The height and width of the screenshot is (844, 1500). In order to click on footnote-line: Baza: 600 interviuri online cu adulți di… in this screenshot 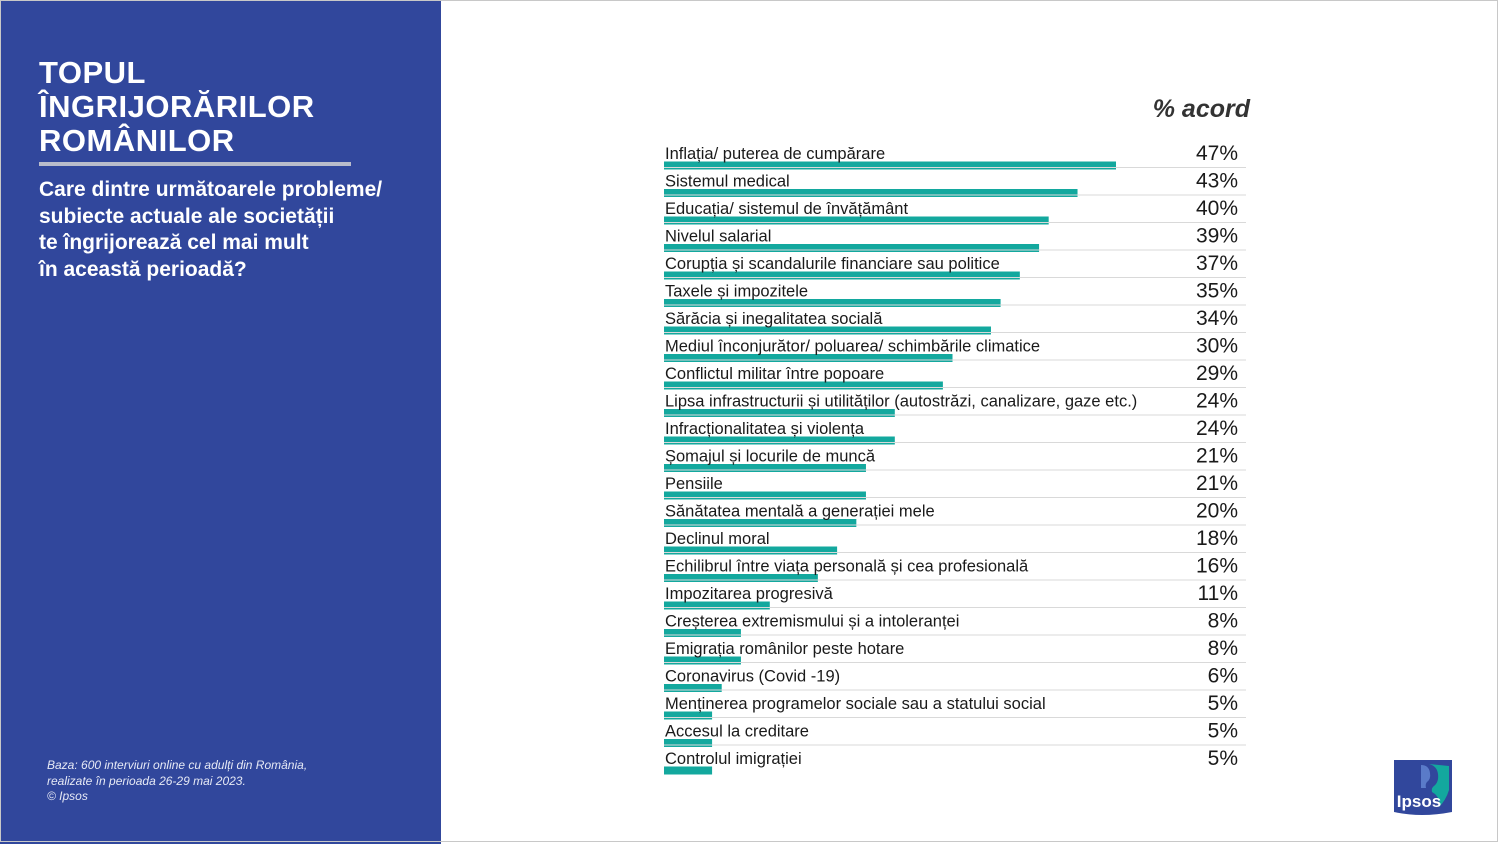, I will do `click(177, 765)`.